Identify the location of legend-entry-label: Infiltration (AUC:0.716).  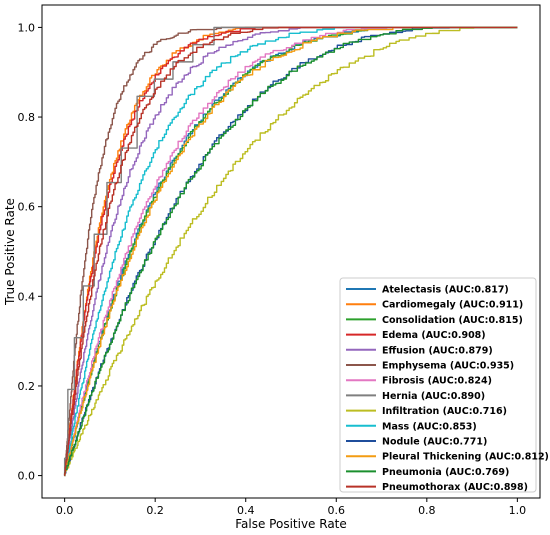
(444, 411).